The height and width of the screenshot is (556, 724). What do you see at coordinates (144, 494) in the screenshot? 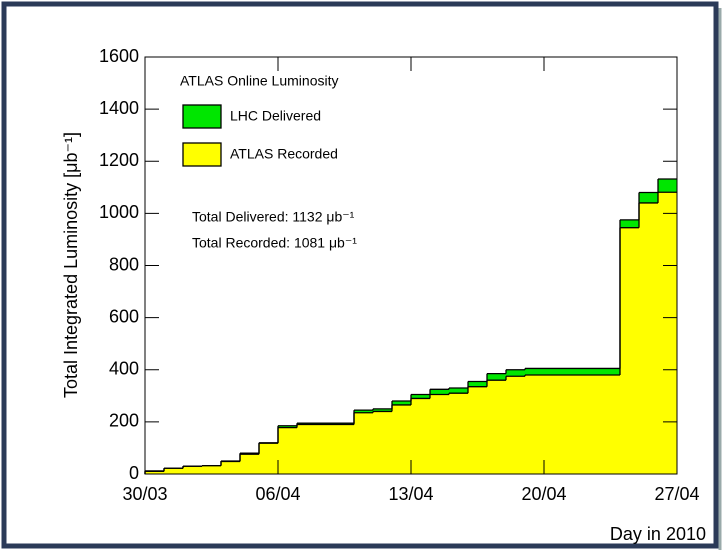
I see `x-tick-label: 30/03` at bounding box center [144, 494].